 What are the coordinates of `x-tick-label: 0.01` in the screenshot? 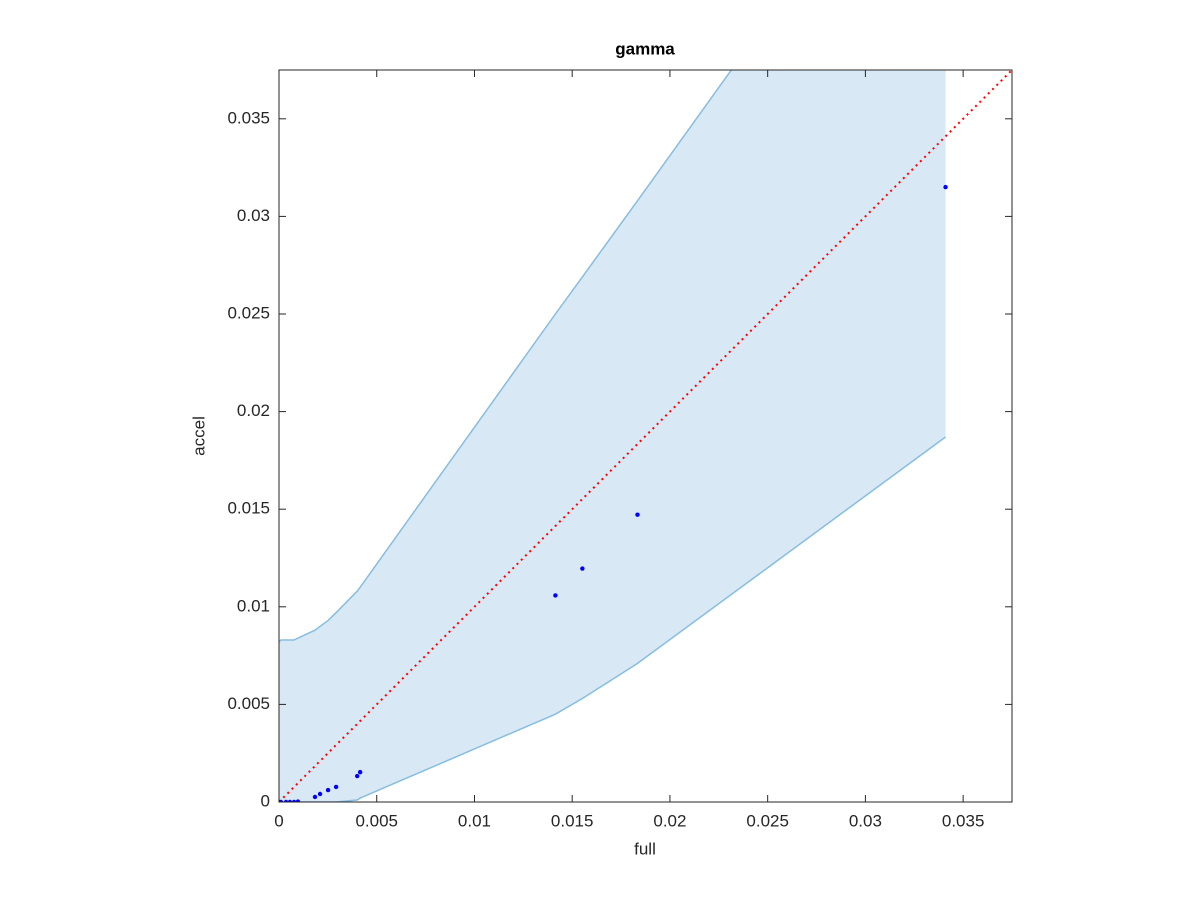 It's located at (474, 820).